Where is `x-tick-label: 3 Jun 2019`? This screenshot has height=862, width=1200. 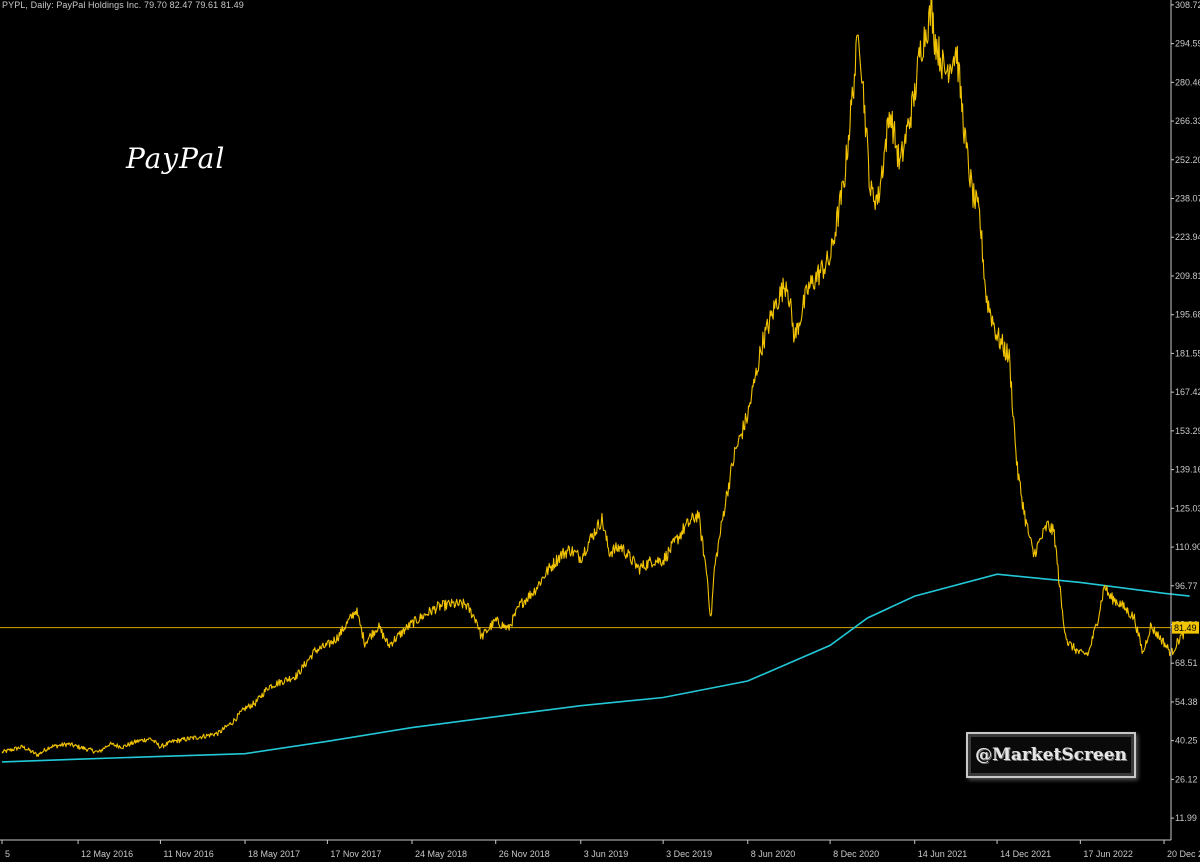 x-tick-label: 3 Jun 2019 is located at coordinates (606, 854).